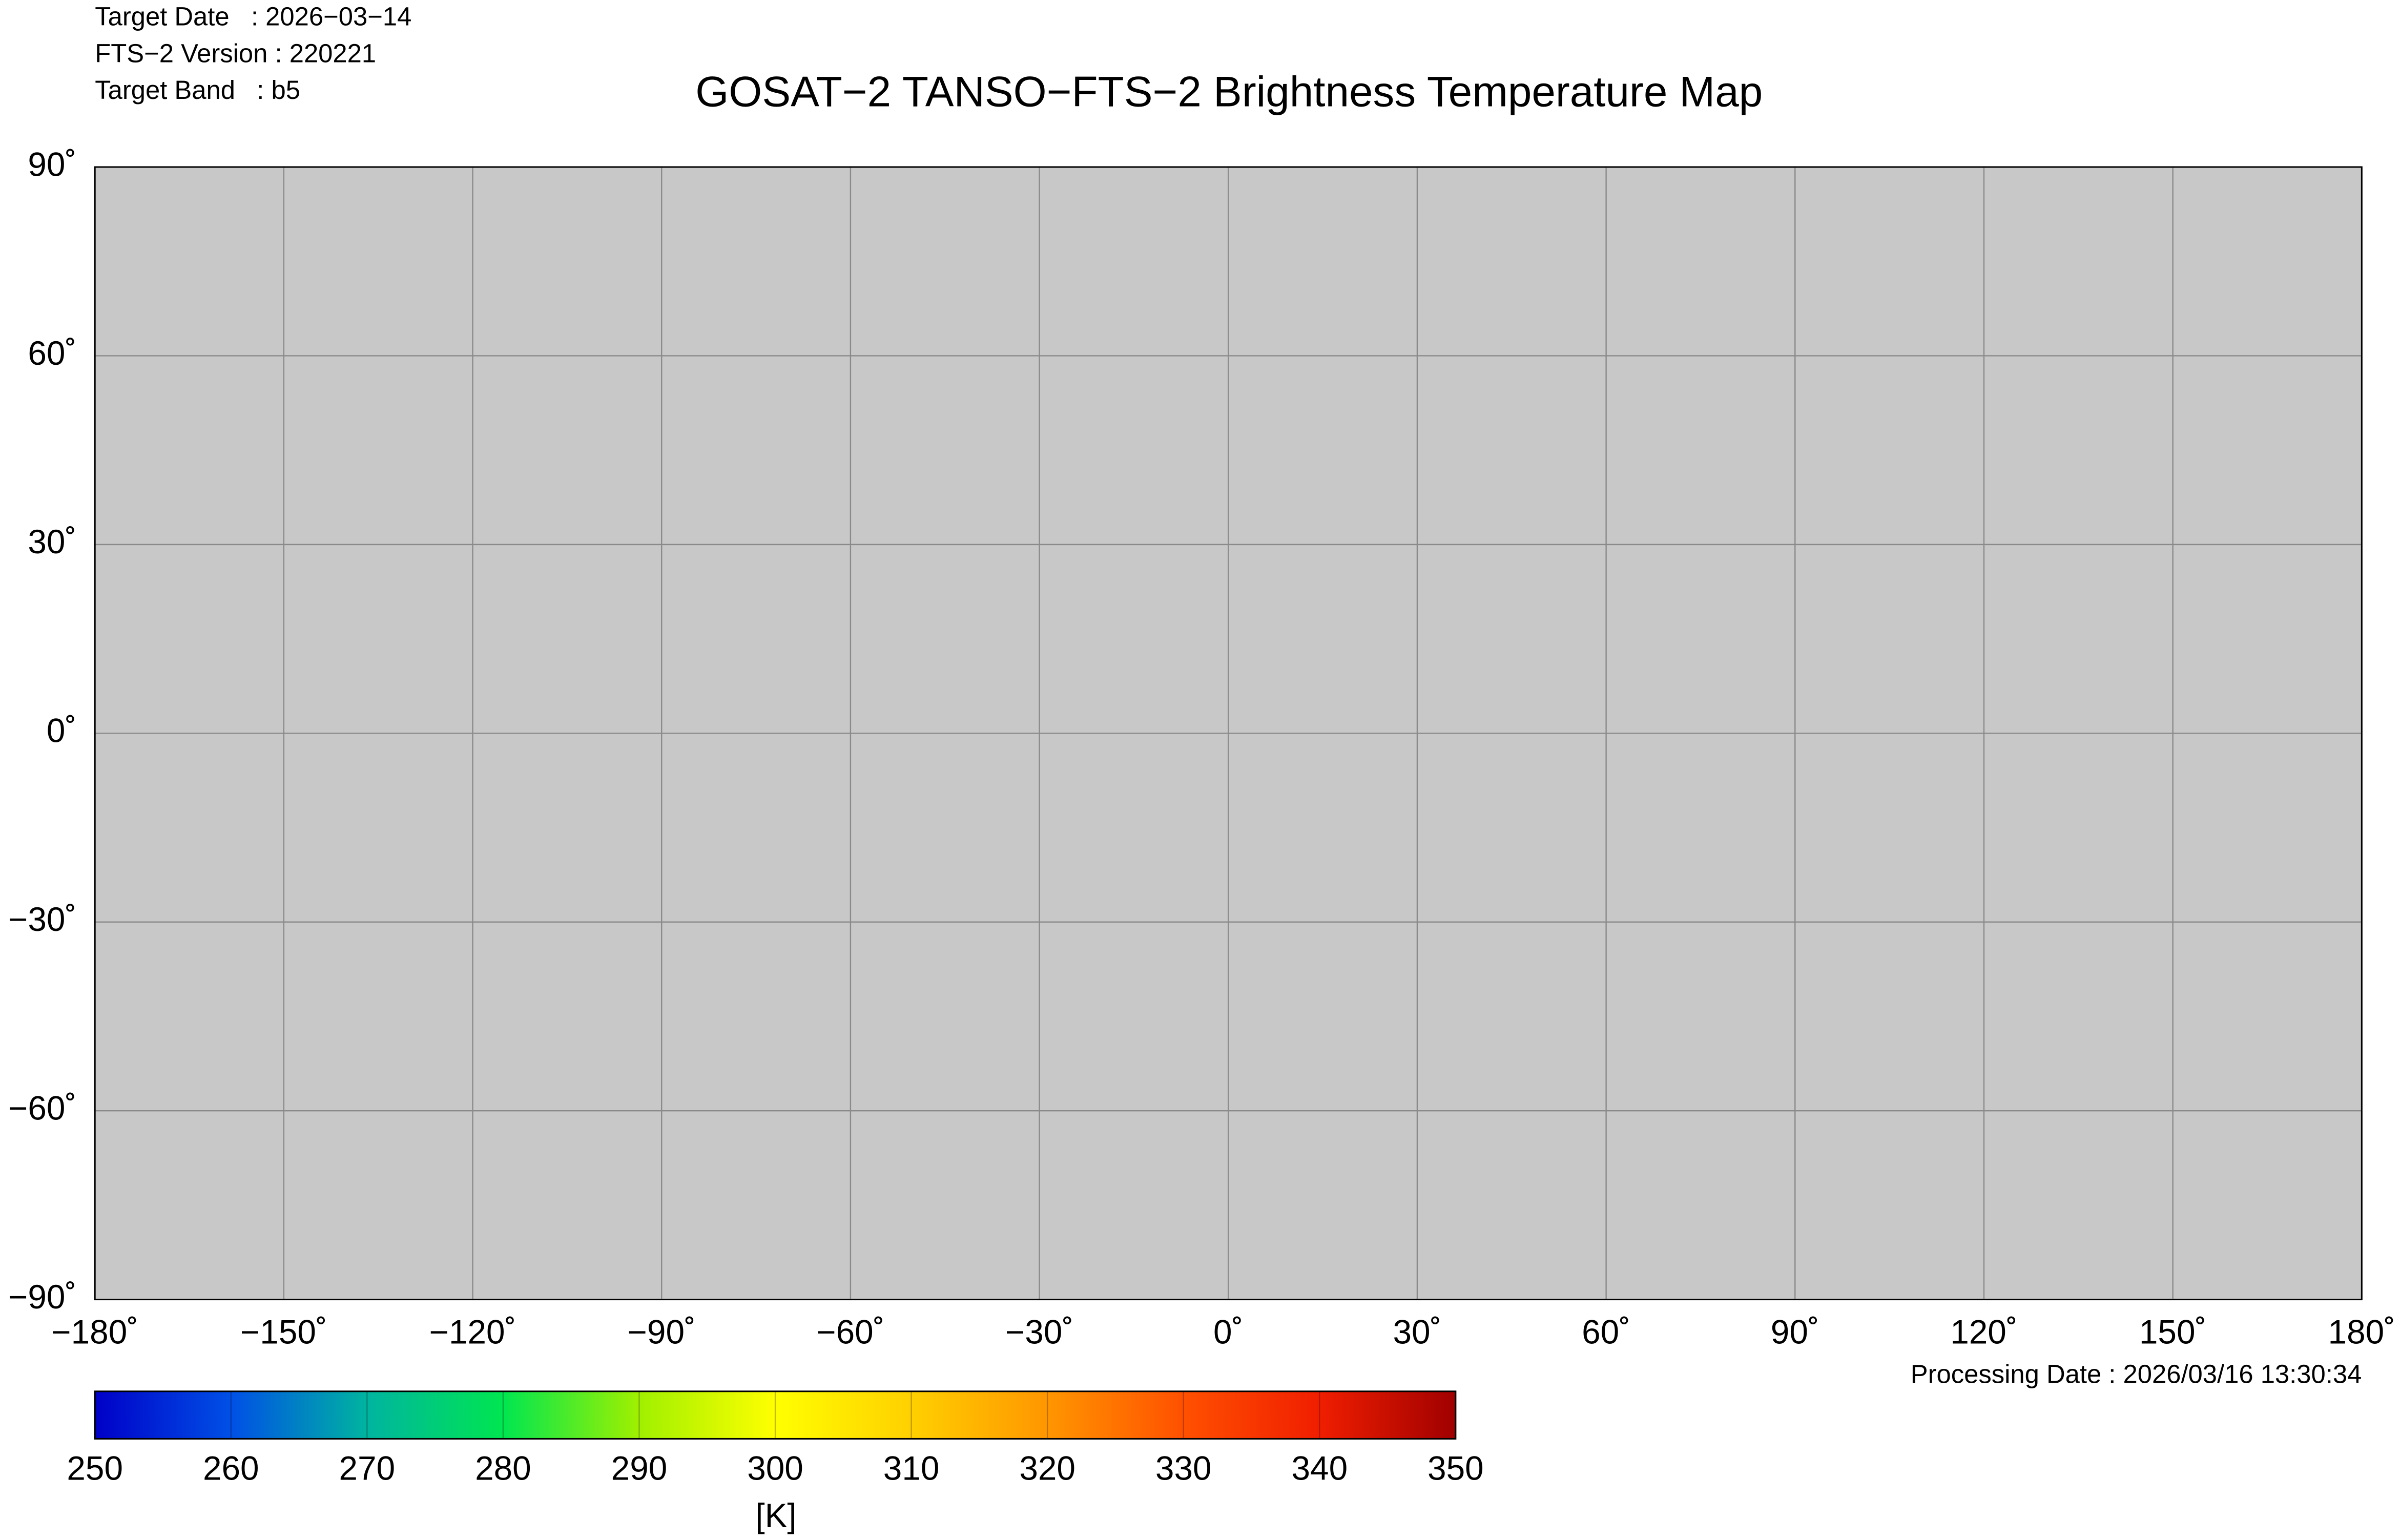 The height and width of the screenshot is (1540, 2400). I want to click on y-tick-label: 60˚, so click(52, 353).